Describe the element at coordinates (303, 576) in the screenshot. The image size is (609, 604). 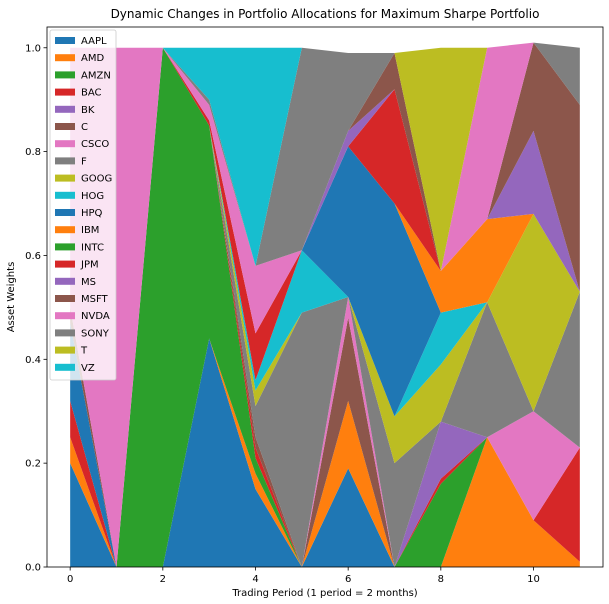
I see `x-axis: 0 2 4 6 8 10` at that location.